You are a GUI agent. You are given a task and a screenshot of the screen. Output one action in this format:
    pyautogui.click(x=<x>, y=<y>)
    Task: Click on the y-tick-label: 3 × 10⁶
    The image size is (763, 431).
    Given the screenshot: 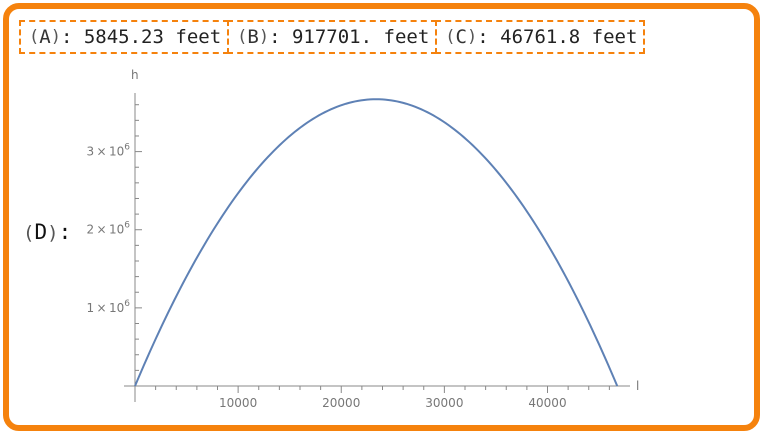 What is the action you would take?
    pyautogui.click(x=109, y=151)
    